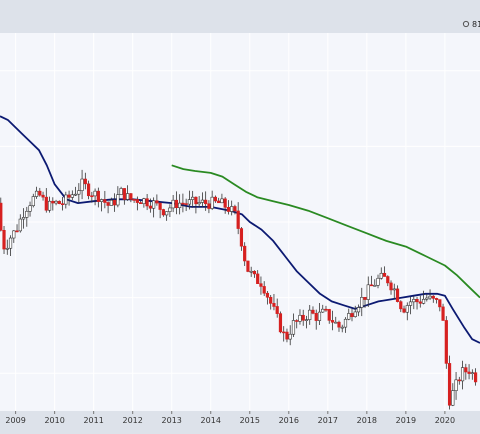 This screenshot has width=480, height=434. I want to click on info-icon, so click(466, 24).